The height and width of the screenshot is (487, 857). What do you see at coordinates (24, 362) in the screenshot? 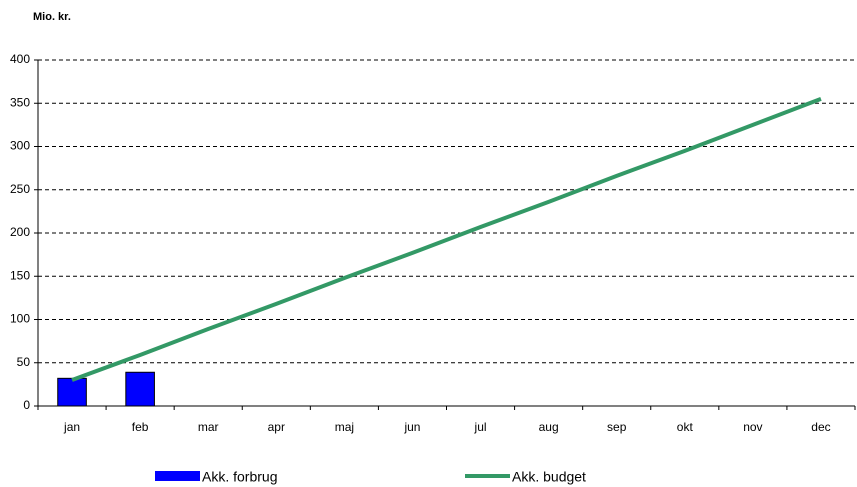
I see `y-tick-label: 50` at bounding box center [24, 362].